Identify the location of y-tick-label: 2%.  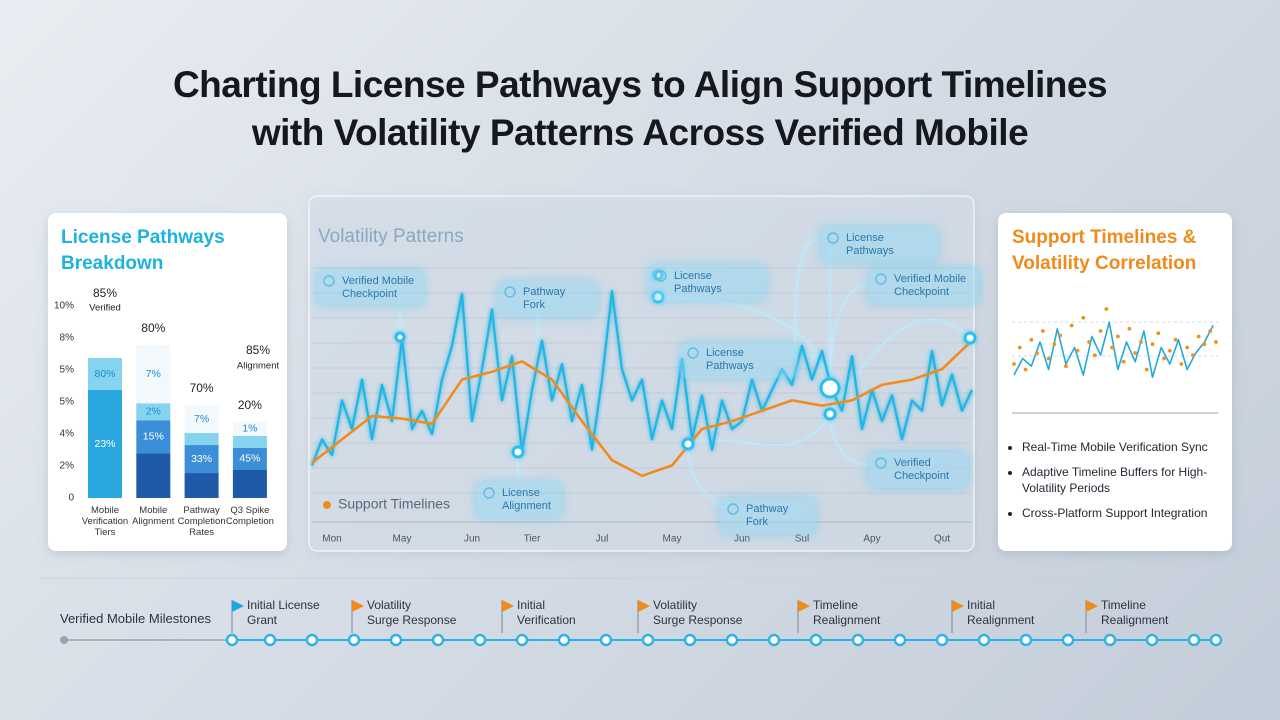
(67, 466).